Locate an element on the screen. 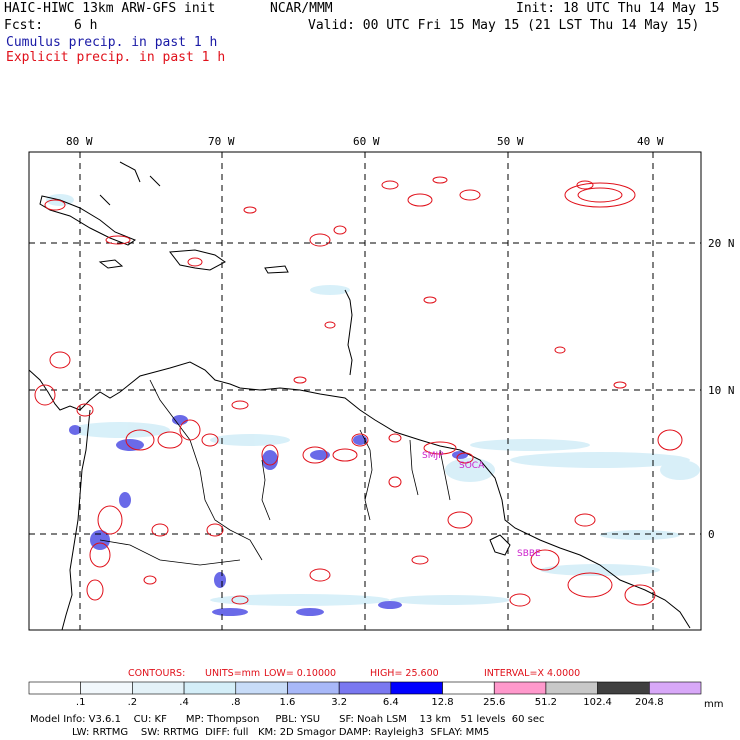  contours-high: HIGH= 25.600 is located at coordinates (404, 673).